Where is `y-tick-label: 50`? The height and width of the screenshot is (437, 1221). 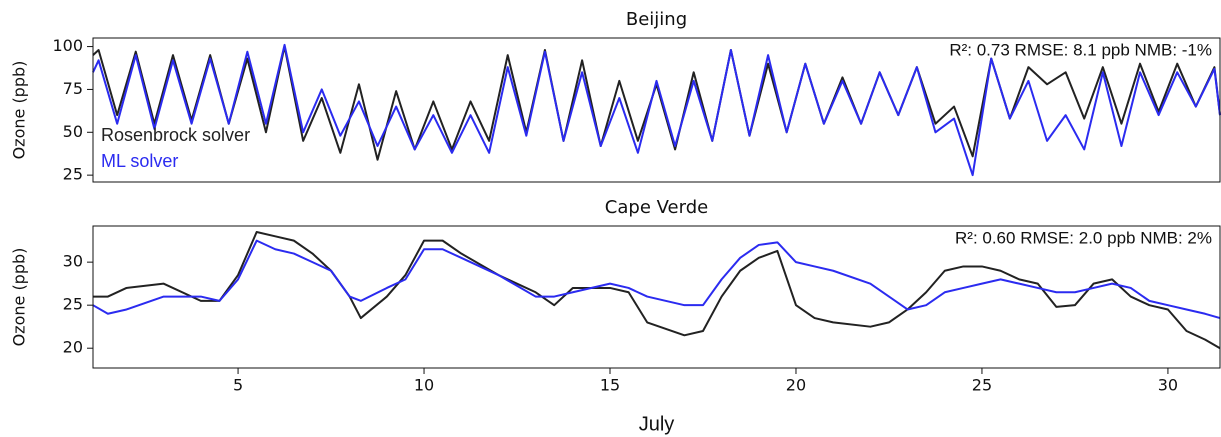
y-tick-label: 50 is located at coordinates (73, 131).